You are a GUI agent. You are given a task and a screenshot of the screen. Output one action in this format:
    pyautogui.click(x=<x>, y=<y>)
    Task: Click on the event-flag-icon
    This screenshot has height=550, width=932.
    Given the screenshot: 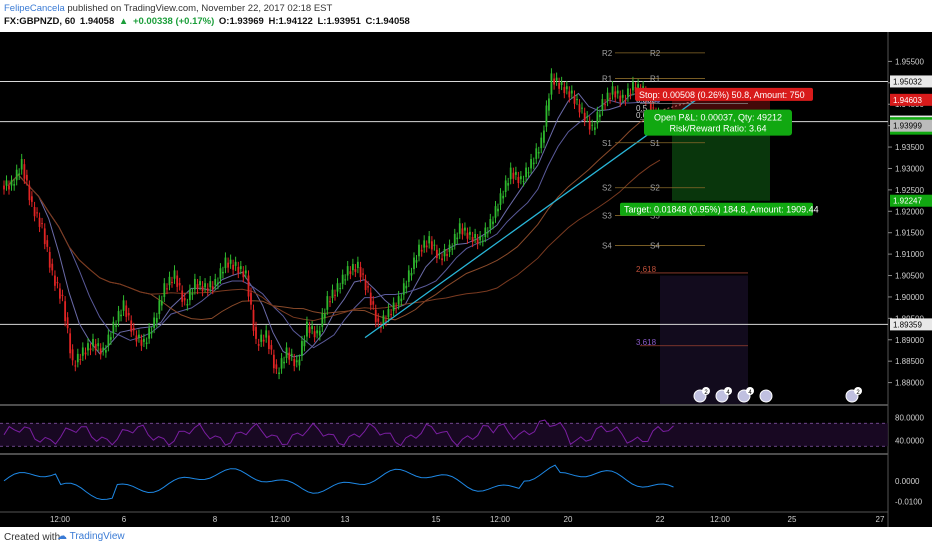 What is the action you would take?
    pyautogui.click(x=766, y=396)
    